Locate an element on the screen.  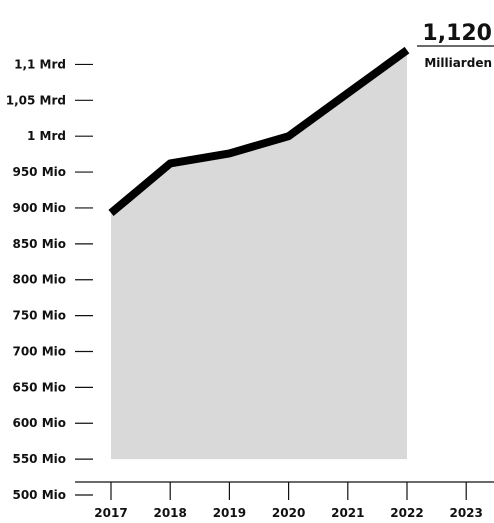
value-callout: 1,120 Milliarden is located at coordinates (455, 45).